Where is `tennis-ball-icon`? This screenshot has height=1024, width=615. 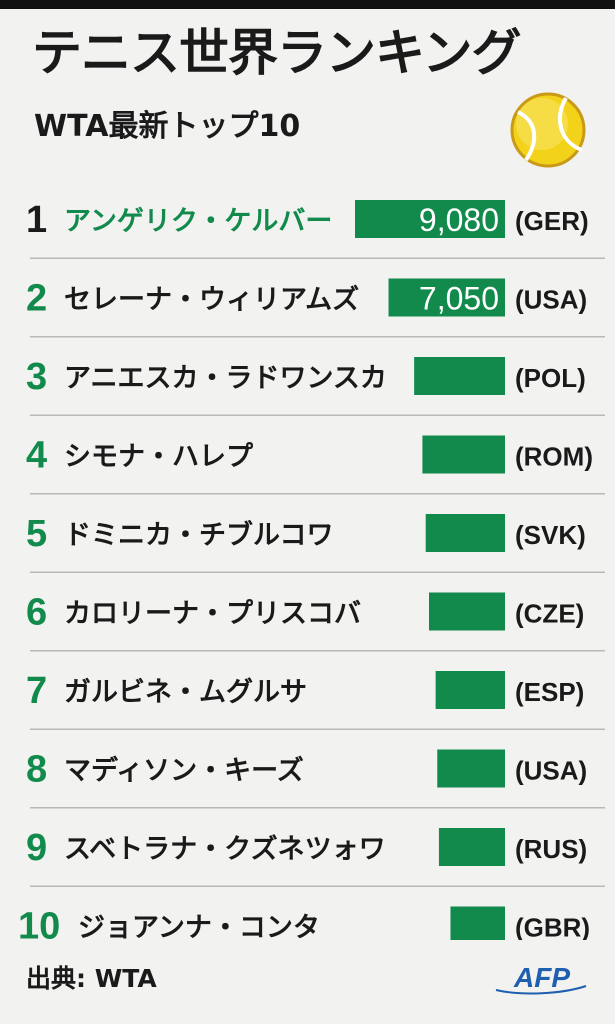
tennis-ball-icon is located at coordinates (548, 130).